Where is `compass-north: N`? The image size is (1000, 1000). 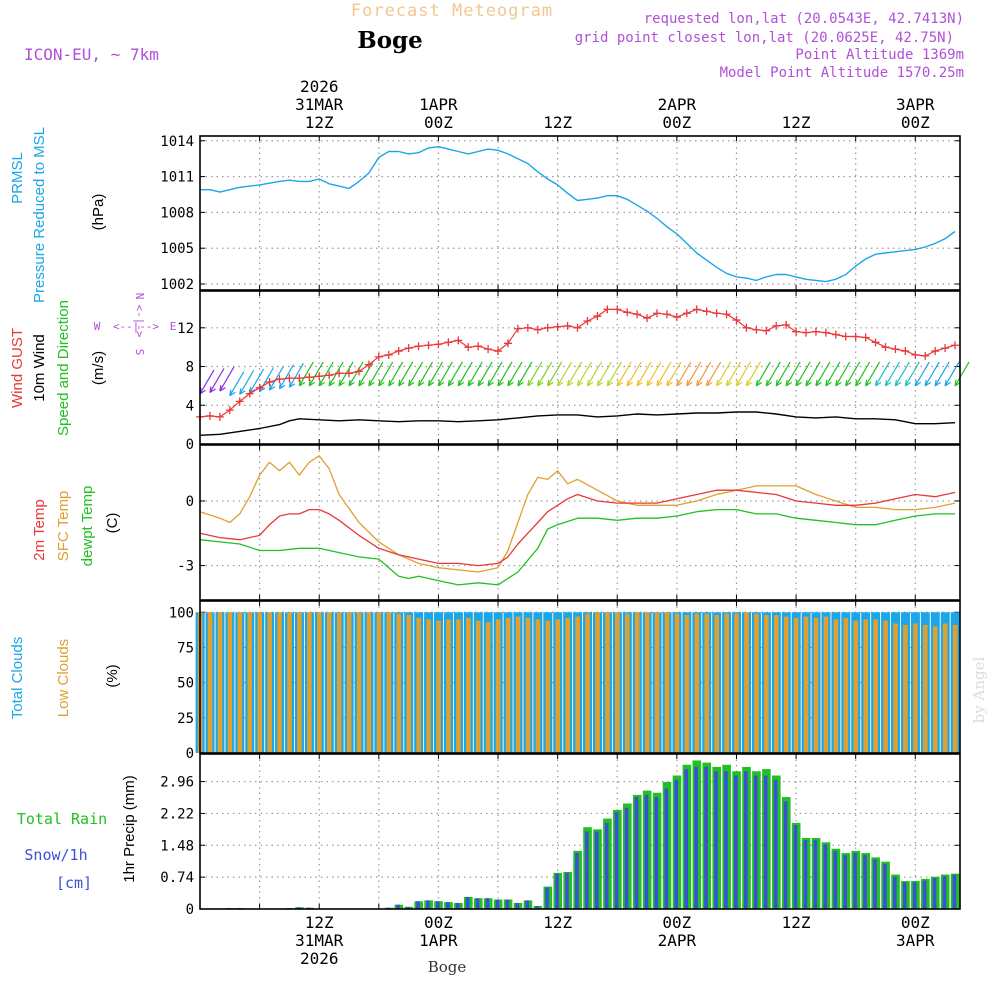 compass-north: N is located at coordinates (139, 296).